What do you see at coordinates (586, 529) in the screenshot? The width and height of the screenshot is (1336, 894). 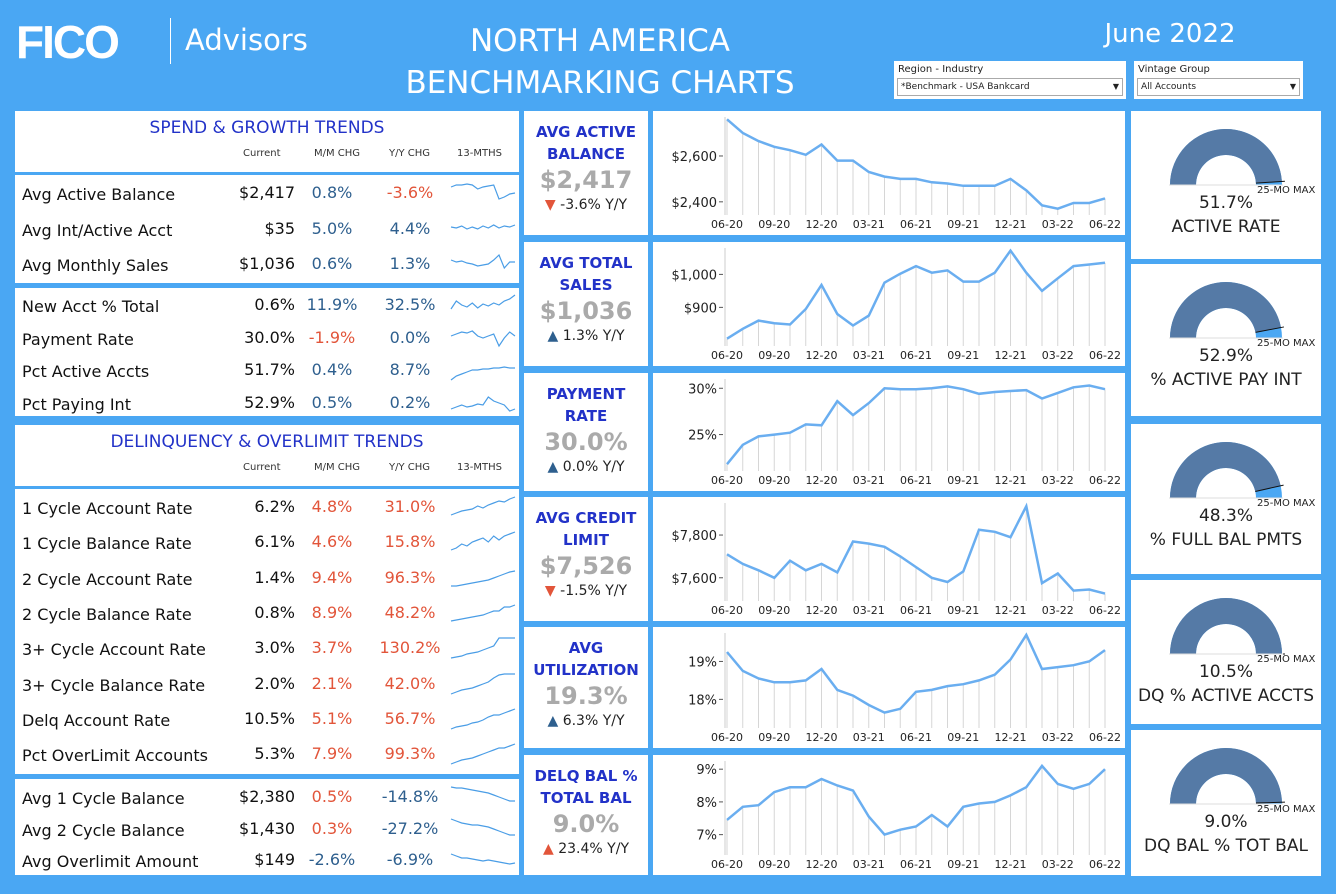 I see `kpi-title: AVG CREDIT LIMIT` at bounding box center [586, 529].